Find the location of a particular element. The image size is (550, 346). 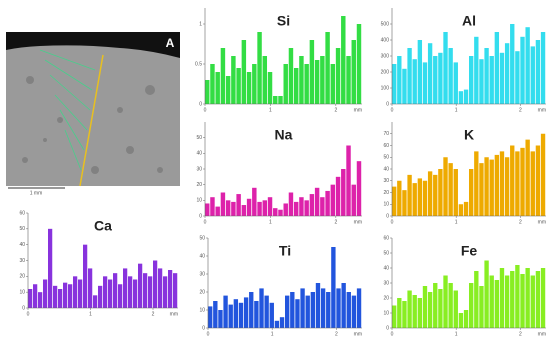

y-tick-label: 1 is located at coordinates (200, 24).